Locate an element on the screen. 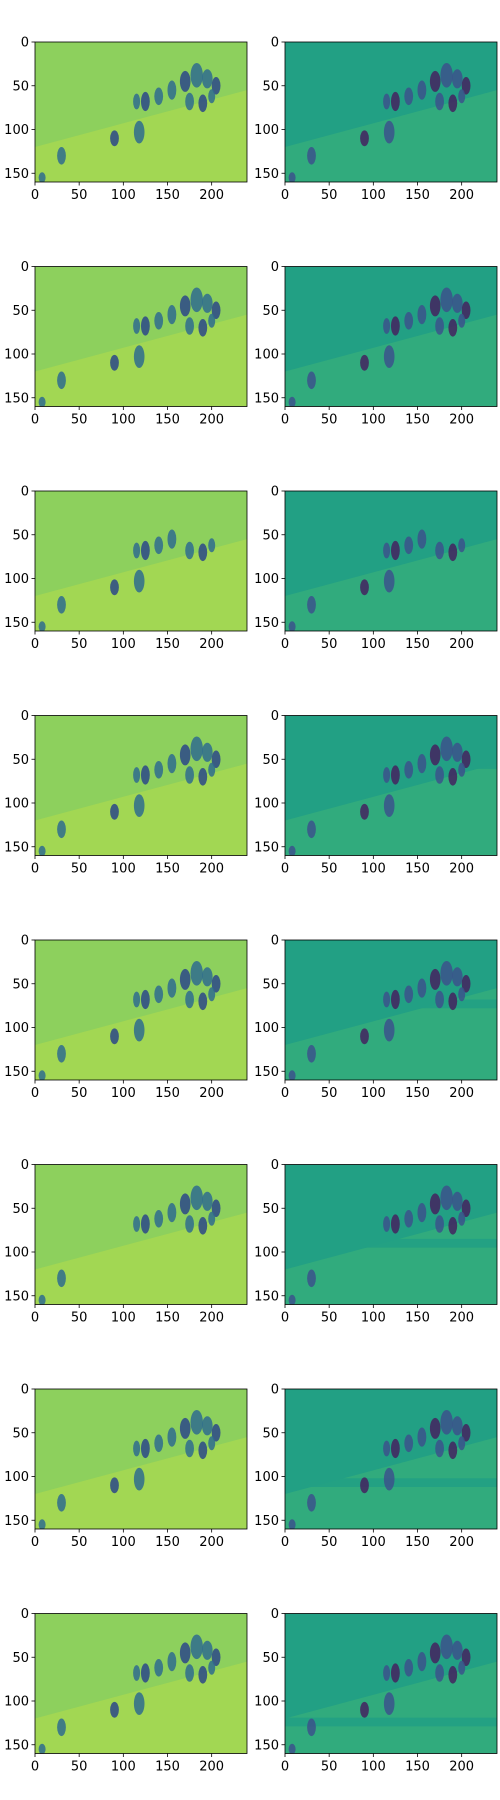 The height and width of the screenshot is (1800, 500). panel-r8-c1: 0 50 100 150 200 0 50 100 150 is located at coordinates (126, 1691).